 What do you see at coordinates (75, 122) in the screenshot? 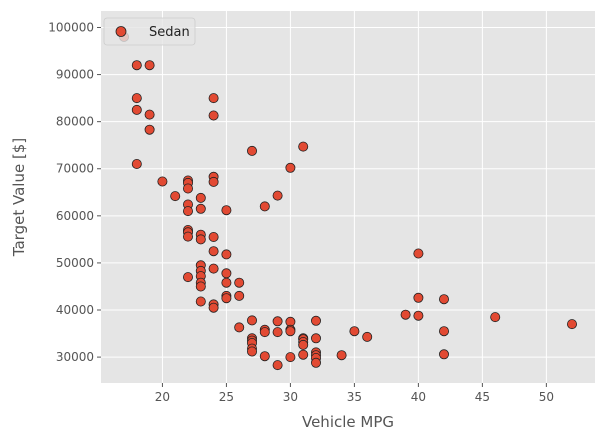
I see `y-tick-label: 80000` at bounding box center [75, 122].